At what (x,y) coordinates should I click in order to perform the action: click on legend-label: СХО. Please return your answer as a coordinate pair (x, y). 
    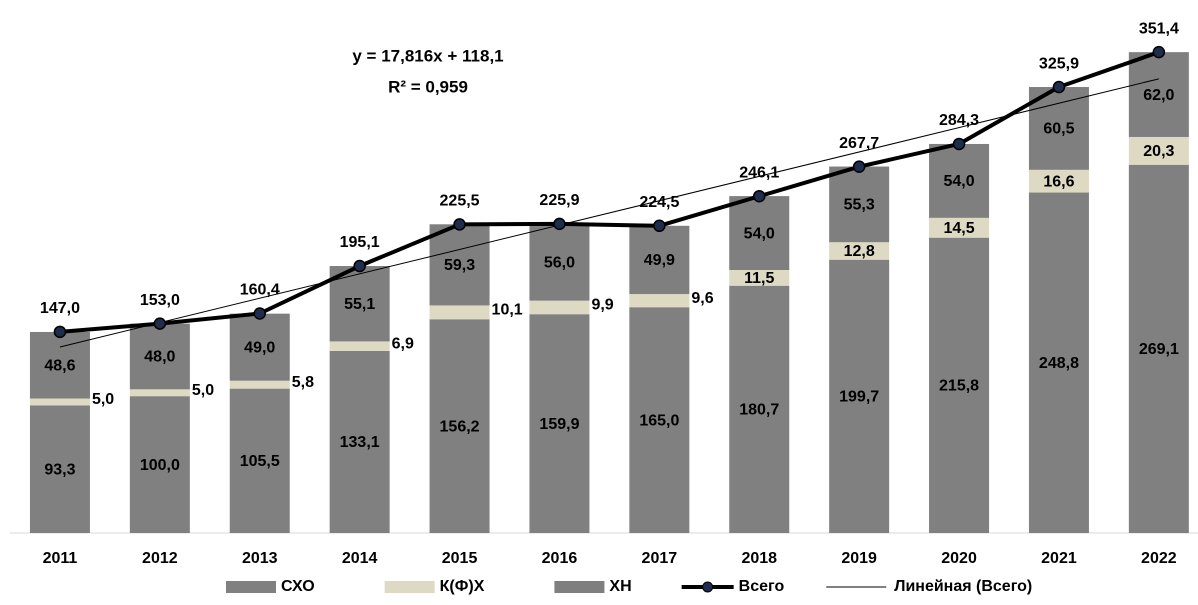
    Looking at the image, I should click on (298, 586).